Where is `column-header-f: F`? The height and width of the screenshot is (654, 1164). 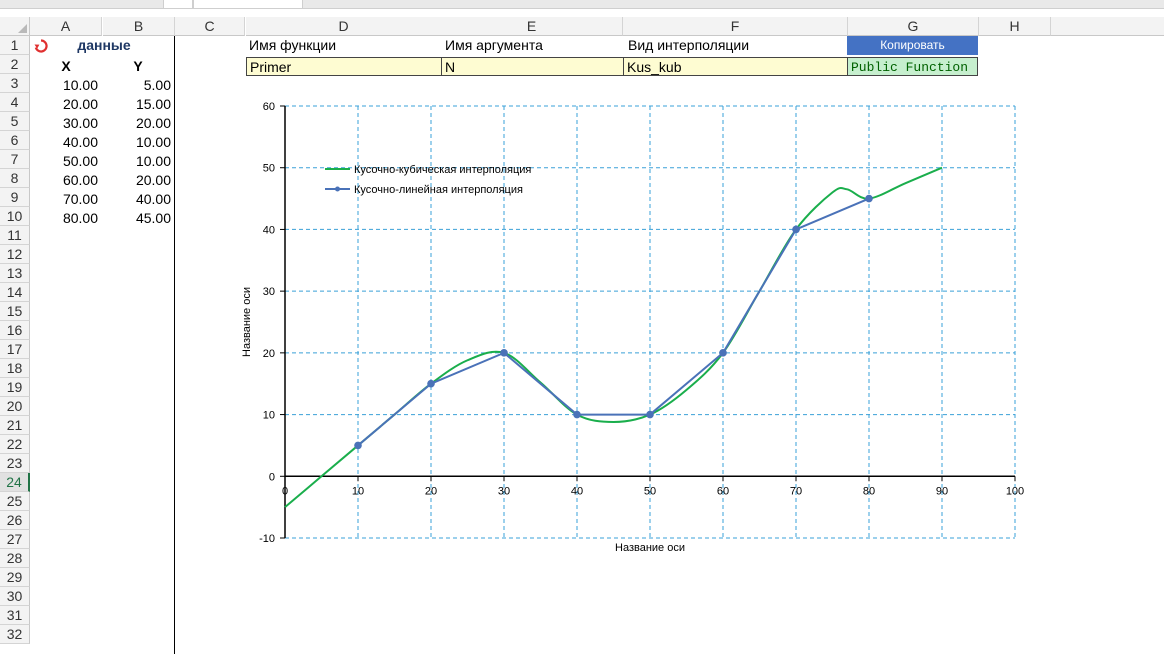 column-header-f: F is located at coordinates (735, 26).